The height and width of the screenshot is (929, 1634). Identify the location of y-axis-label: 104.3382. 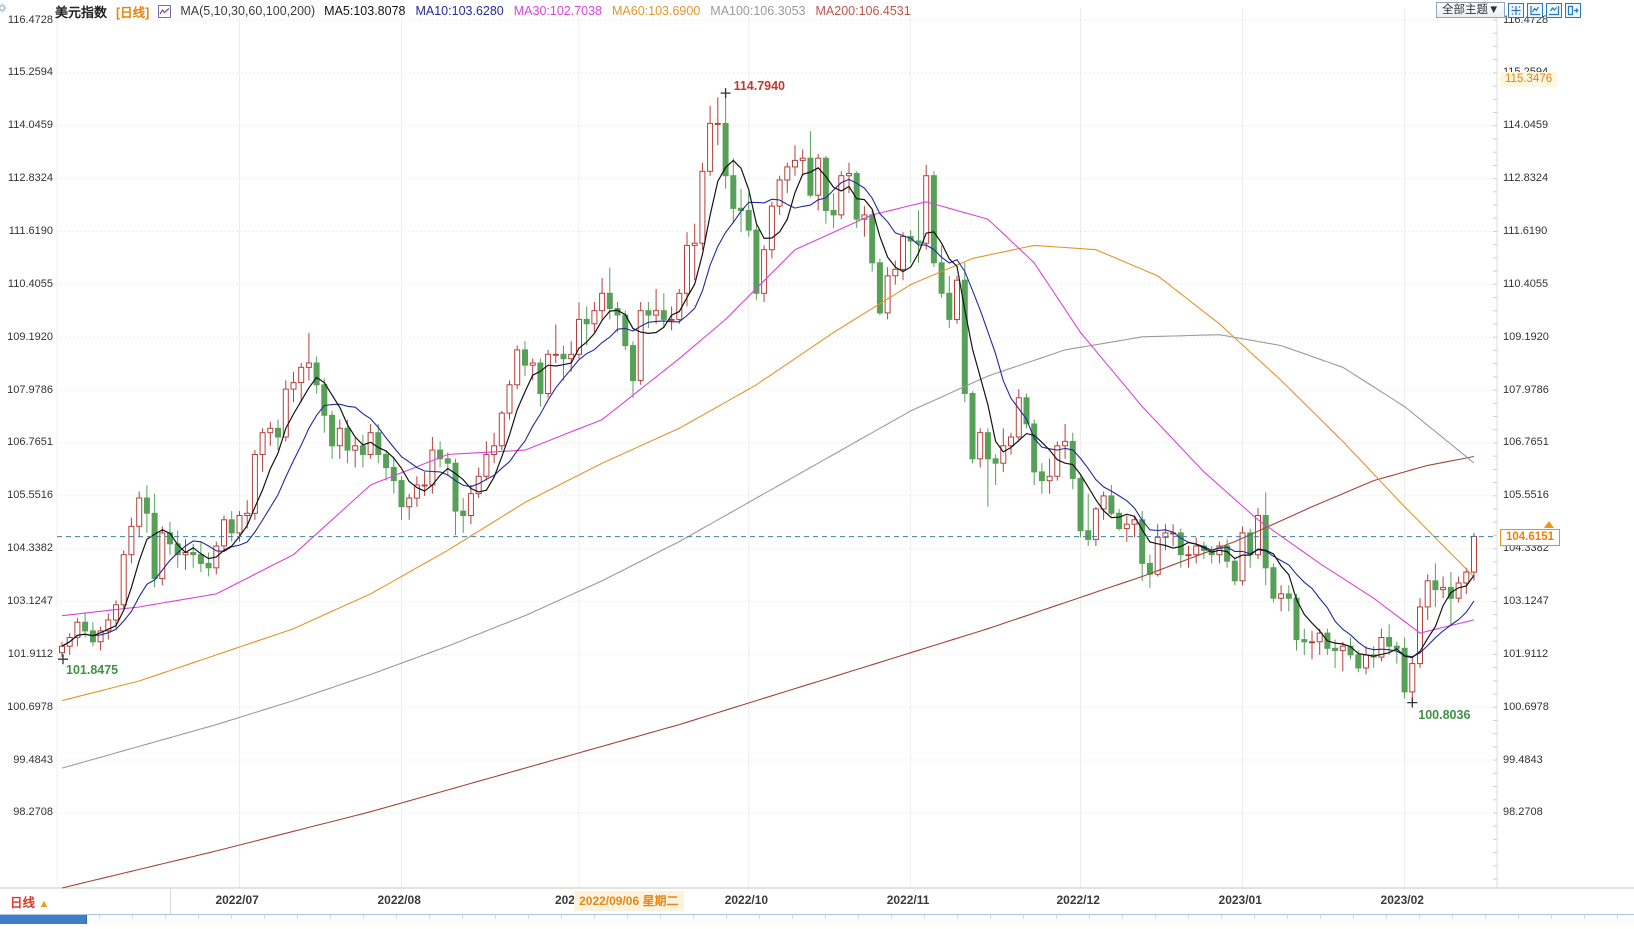
(30, 548).